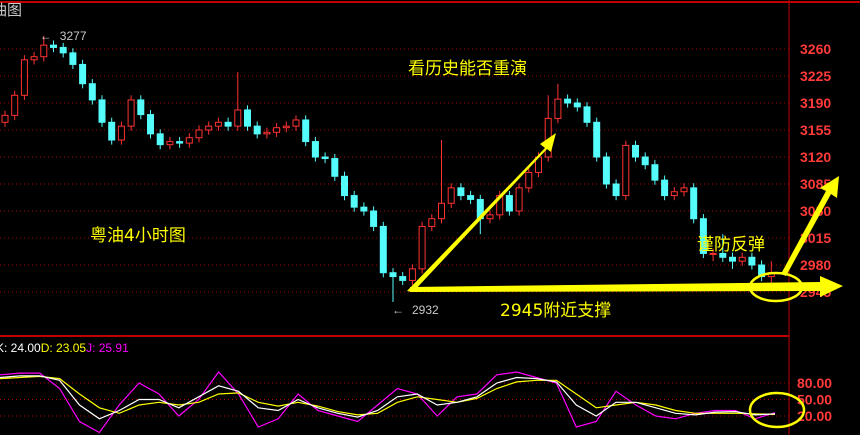 The image size is (860, 435). Describe the element at coordinates (107, 348) in the screenshot. I see `j-legend: J: 25.91` at that location.